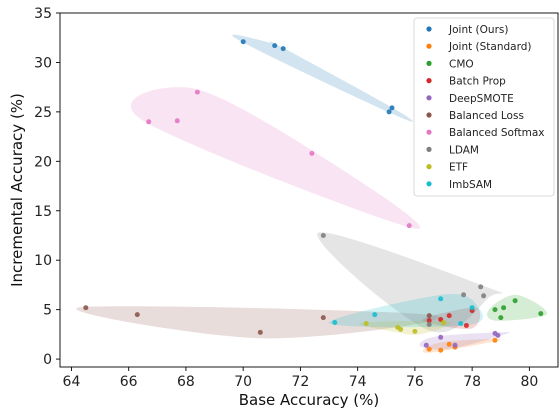  I want to click on x-axis-title: Base Accuracy (%), so click(309, 400).